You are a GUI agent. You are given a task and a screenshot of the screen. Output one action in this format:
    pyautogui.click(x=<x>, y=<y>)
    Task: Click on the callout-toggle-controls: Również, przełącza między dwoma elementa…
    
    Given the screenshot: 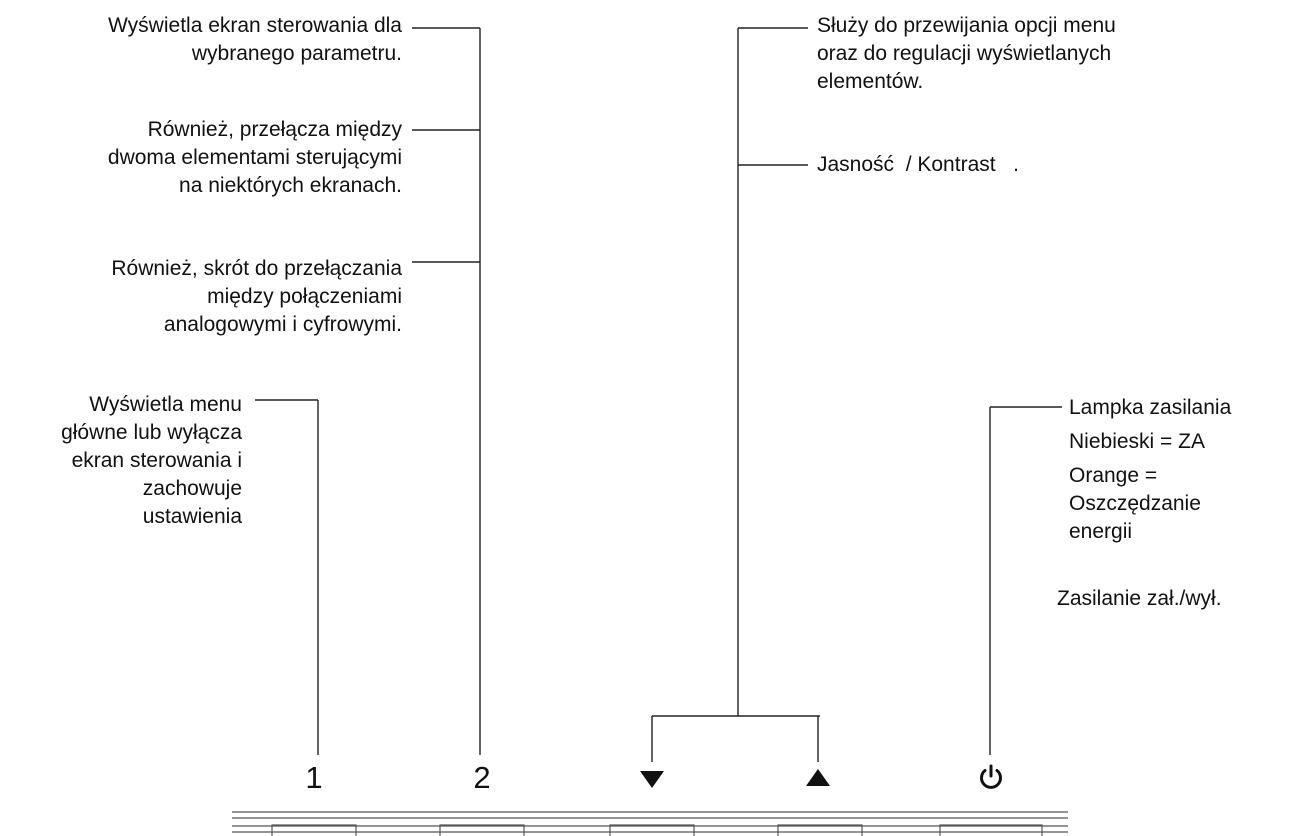 What is the action you would take?
    pyautogui.click(x=254, y=157)
    